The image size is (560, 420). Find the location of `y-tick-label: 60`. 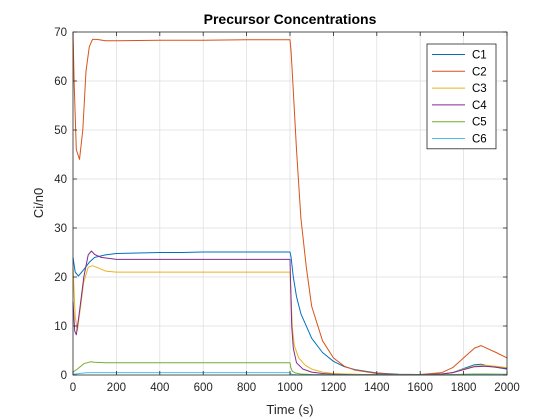

y-tick-label: 60 is located at coordinates (60, 82).